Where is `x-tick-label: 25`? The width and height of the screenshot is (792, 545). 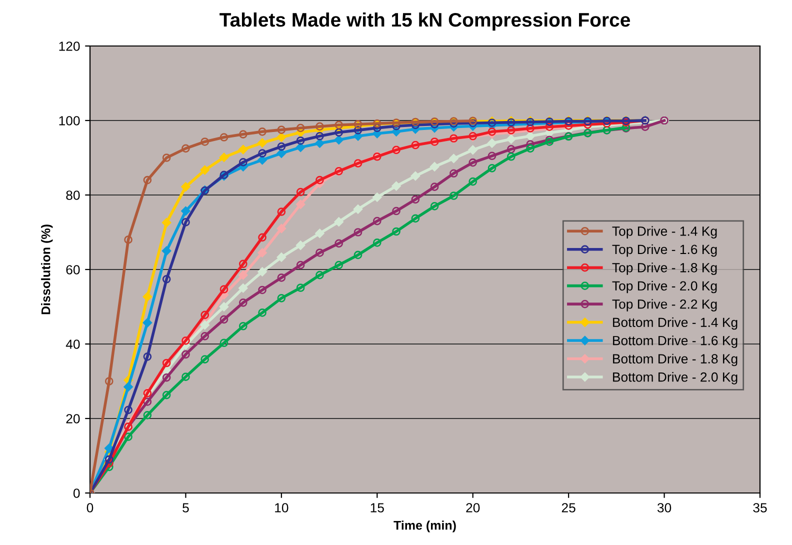
x-tick-label: 25 is located at coordinates (569, 507).